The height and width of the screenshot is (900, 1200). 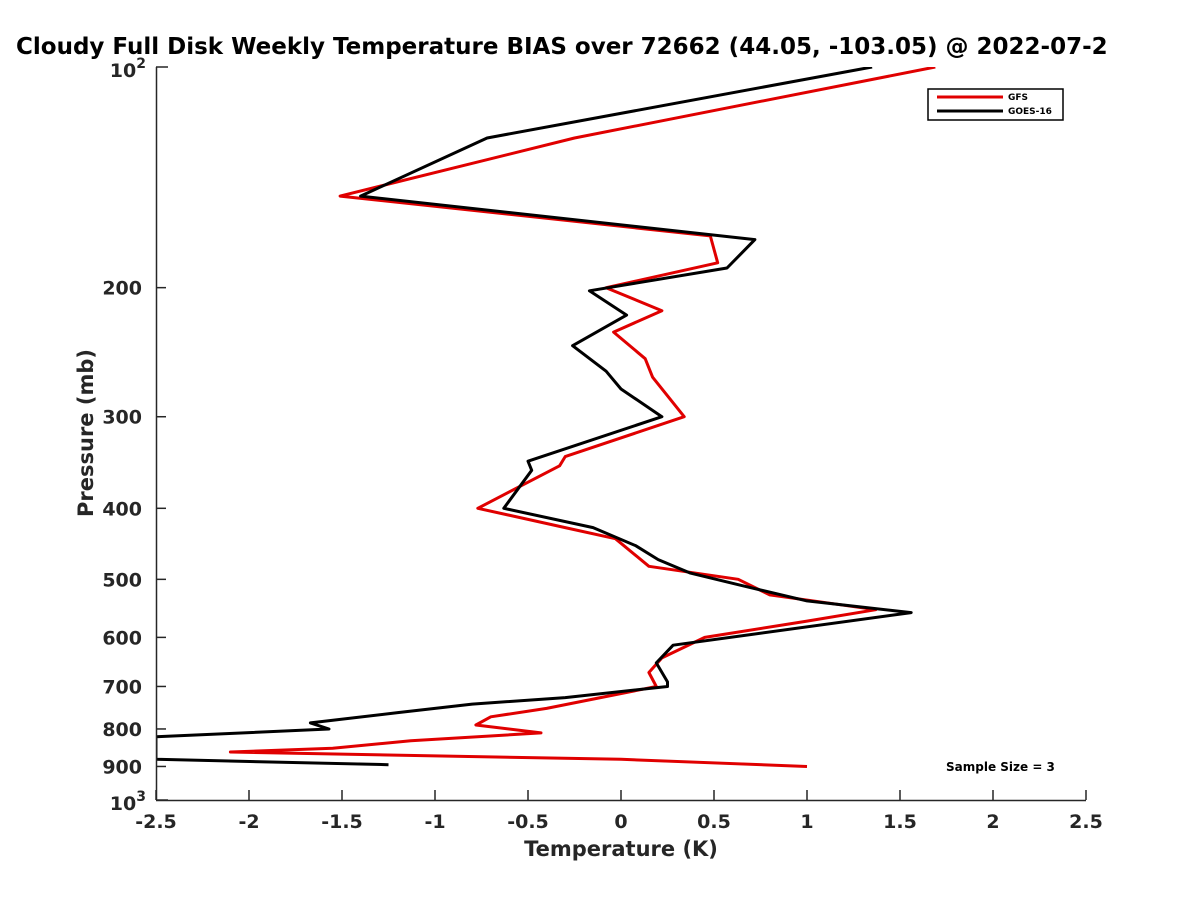 What do you see at coordinates (342, 822) in the screenshot?
I see `x-tick-label: -1.5` at bounding box center [342, 822].